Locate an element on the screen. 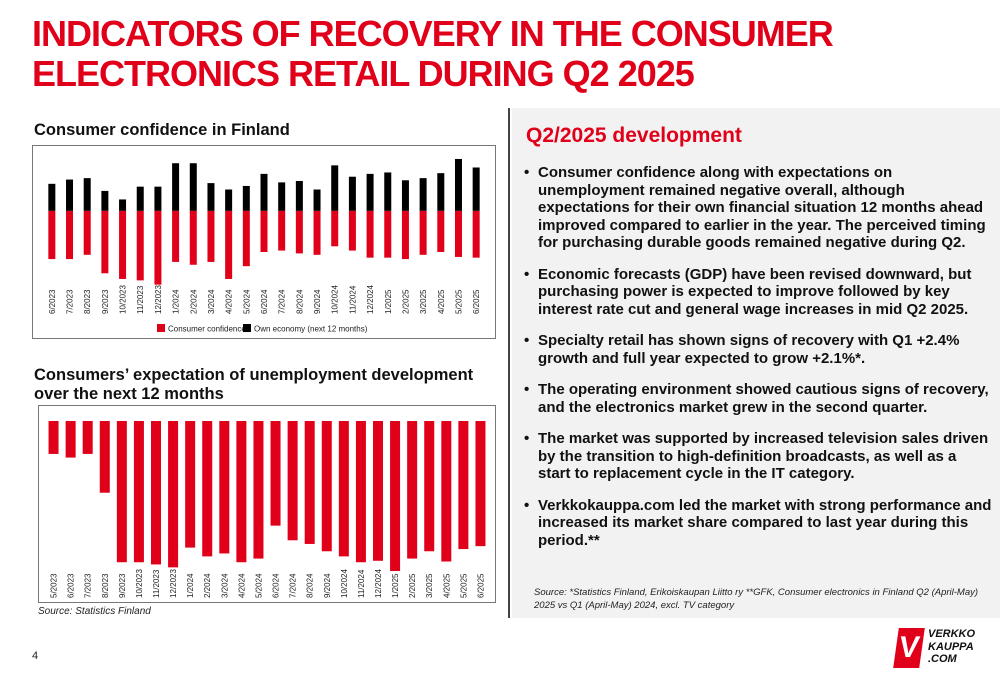 This screenshot has width=1000, height=685. bar-a-6-2025 is located at coordinates (480, 484).